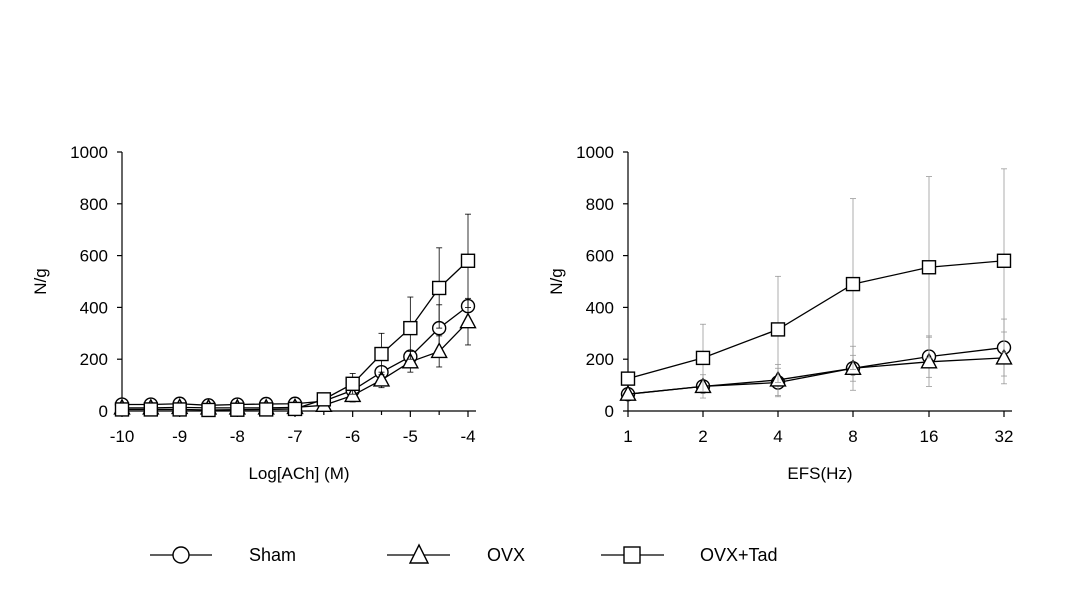 This screenshot has width=1080, height=607. I want to click on x-tick-label: -7, so click(294, 436).